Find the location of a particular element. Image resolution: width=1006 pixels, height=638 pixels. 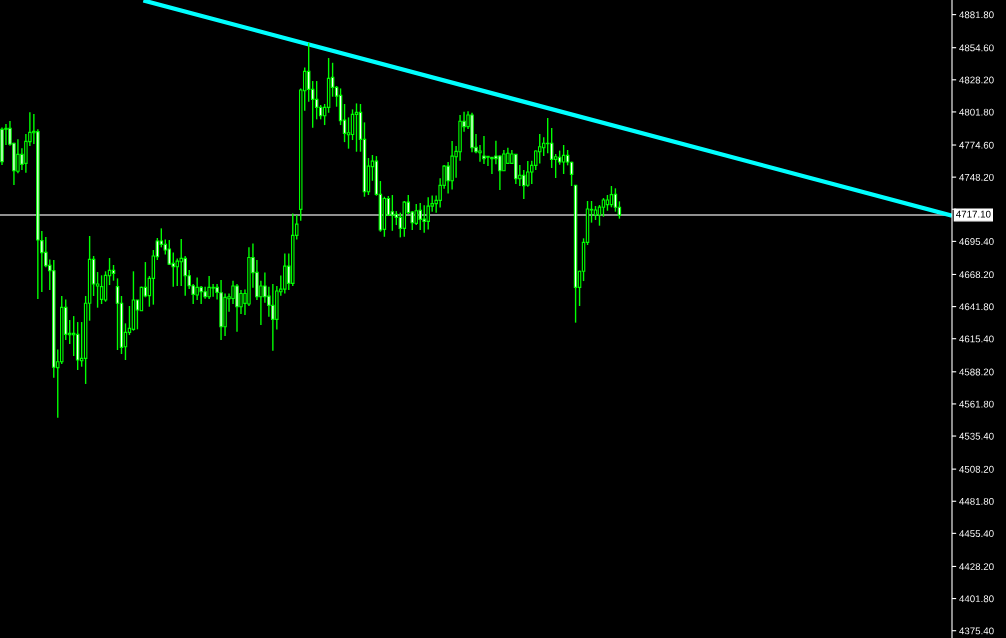

y-tick-label: 4881.80 is located at coordinates (976, 15).